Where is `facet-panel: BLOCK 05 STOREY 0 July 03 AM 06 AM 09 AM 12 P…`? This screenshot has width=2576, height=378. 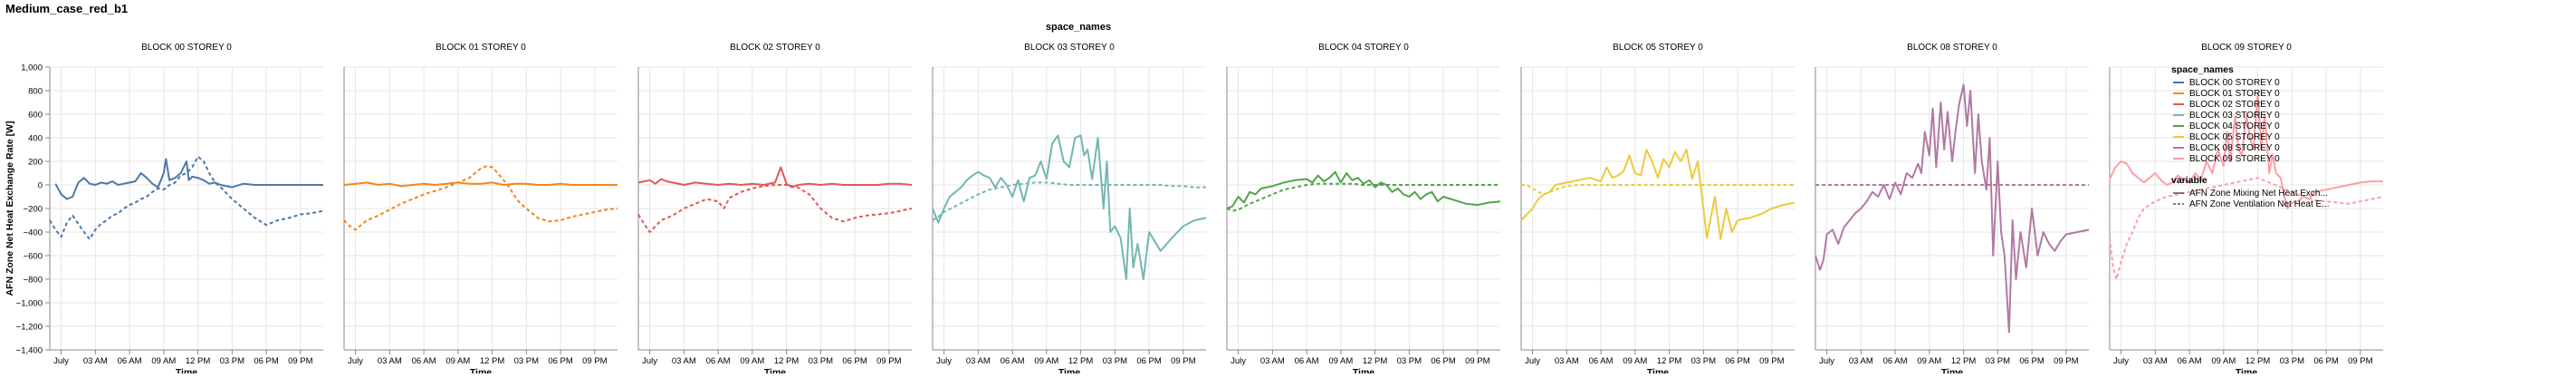 facet-panel: BLOCK 05 STOREY 0 July 03 AM 06 AM 09 AM 12 P… is located at coordinates (1658, 210).